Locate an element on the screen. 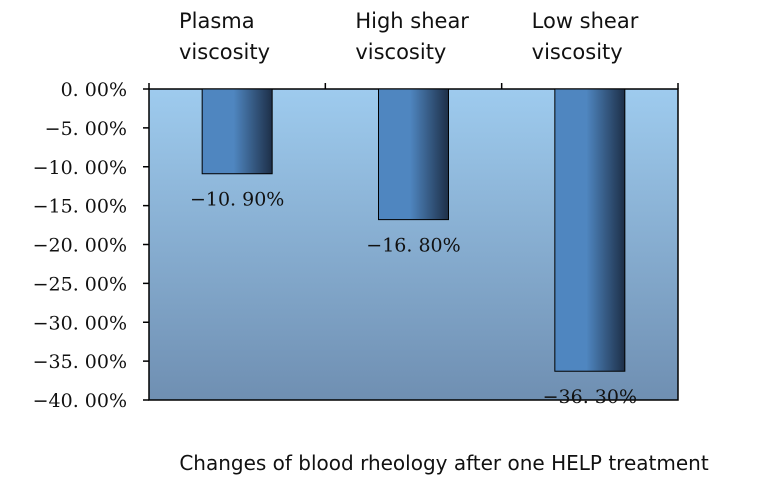 The width and height of the screenshot is (767, 490). category-ticks is located at coordinates (413, 86).